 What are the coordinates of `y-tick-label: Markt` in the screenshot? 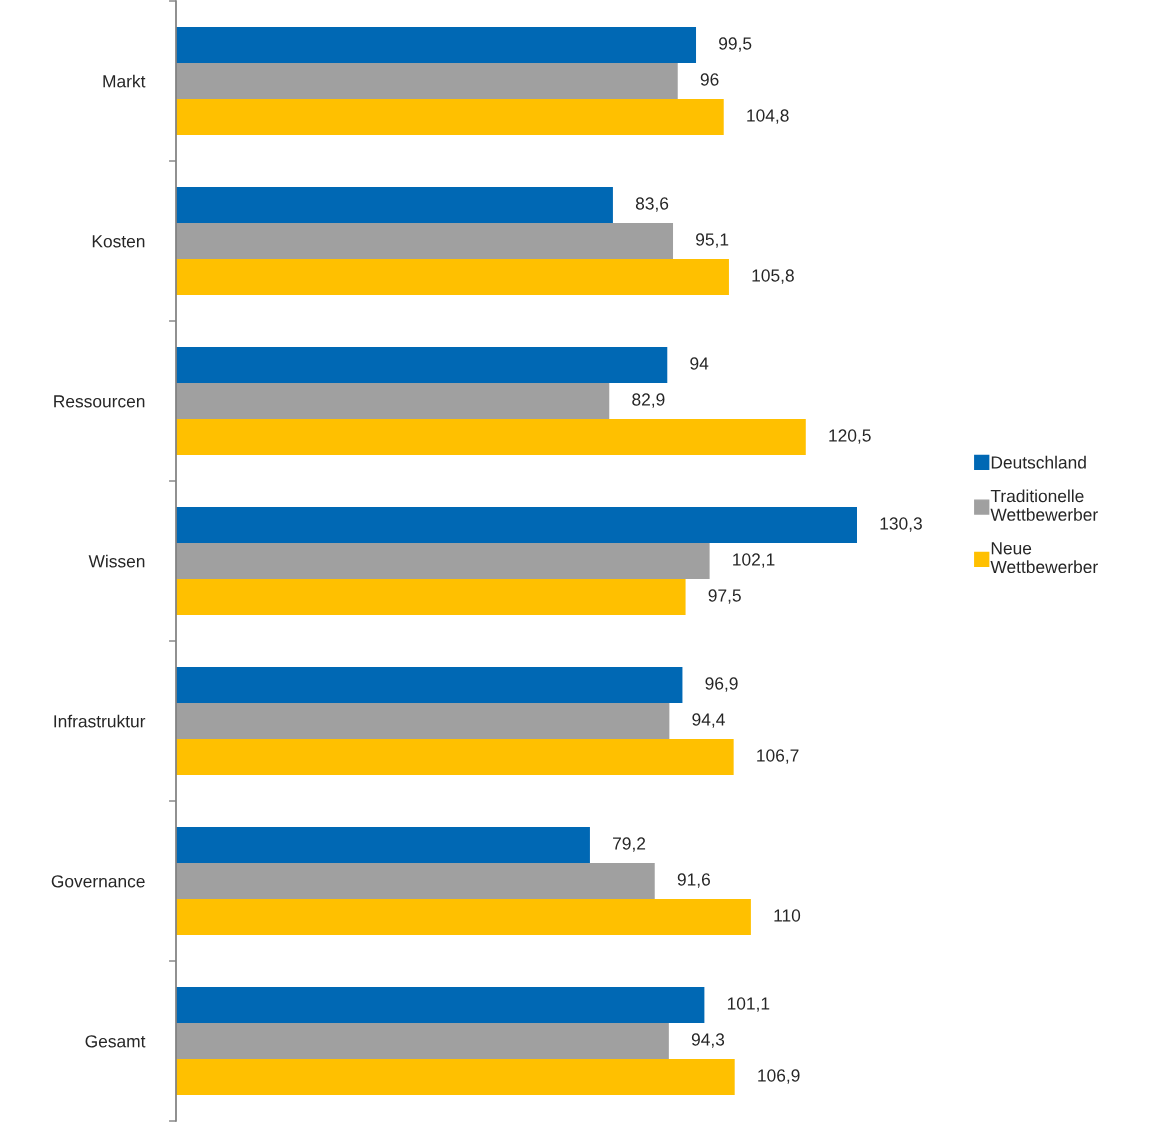 It's located at (124, 81).